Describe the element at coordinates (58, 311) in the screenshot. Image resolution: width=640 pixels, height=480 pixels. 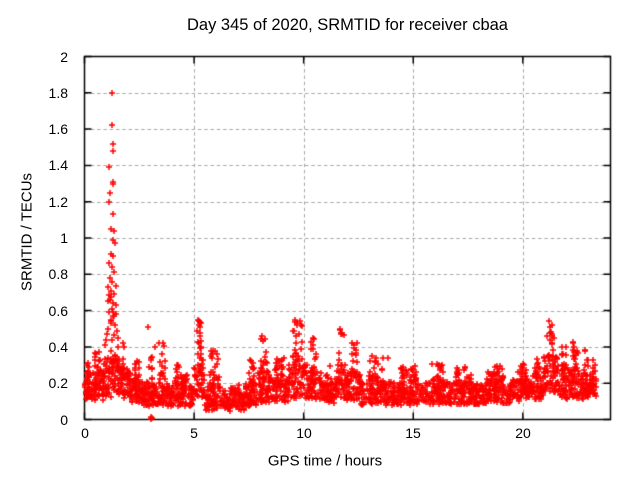
I see `y-tick-label: 0.6` at that location.